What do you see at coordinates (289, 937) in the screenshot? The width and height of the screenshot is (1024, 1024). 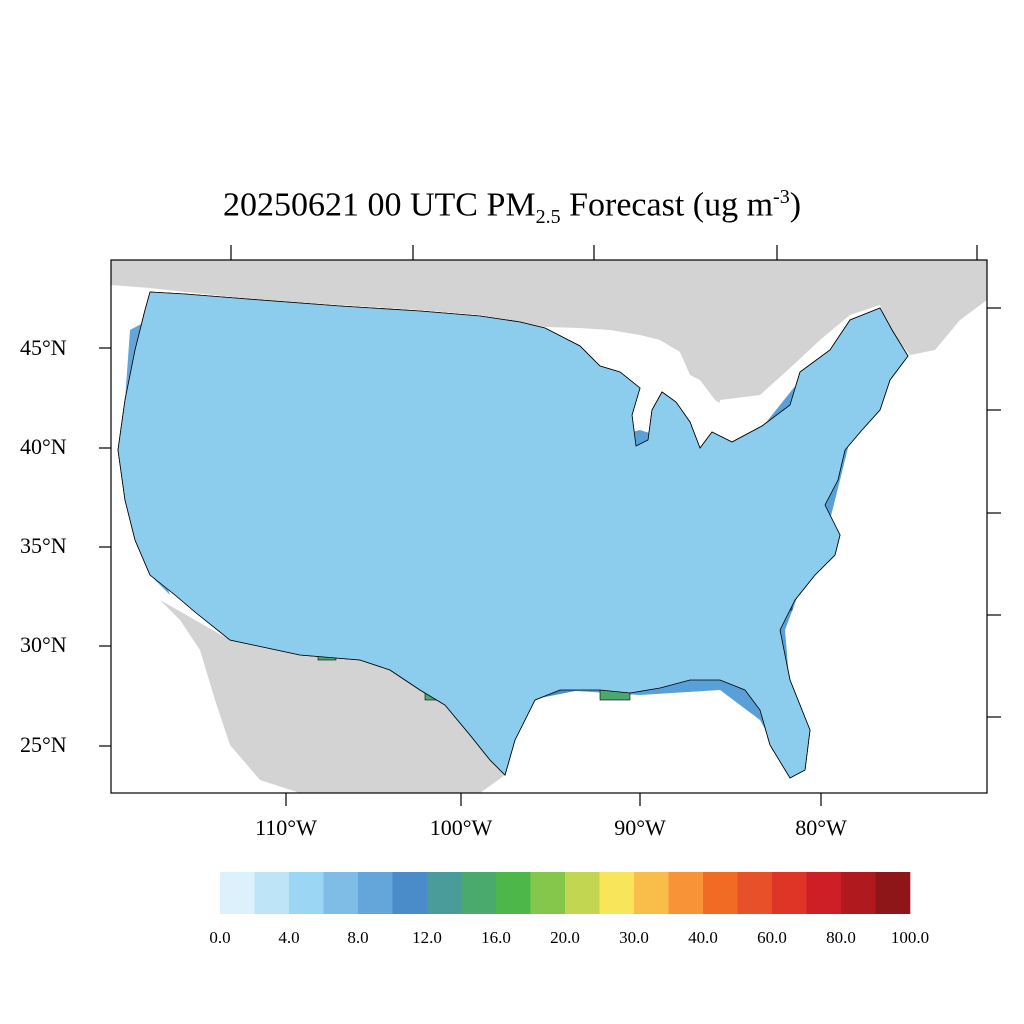 I see `colorbar-label: 4.0` at bounding box center [289, 937].